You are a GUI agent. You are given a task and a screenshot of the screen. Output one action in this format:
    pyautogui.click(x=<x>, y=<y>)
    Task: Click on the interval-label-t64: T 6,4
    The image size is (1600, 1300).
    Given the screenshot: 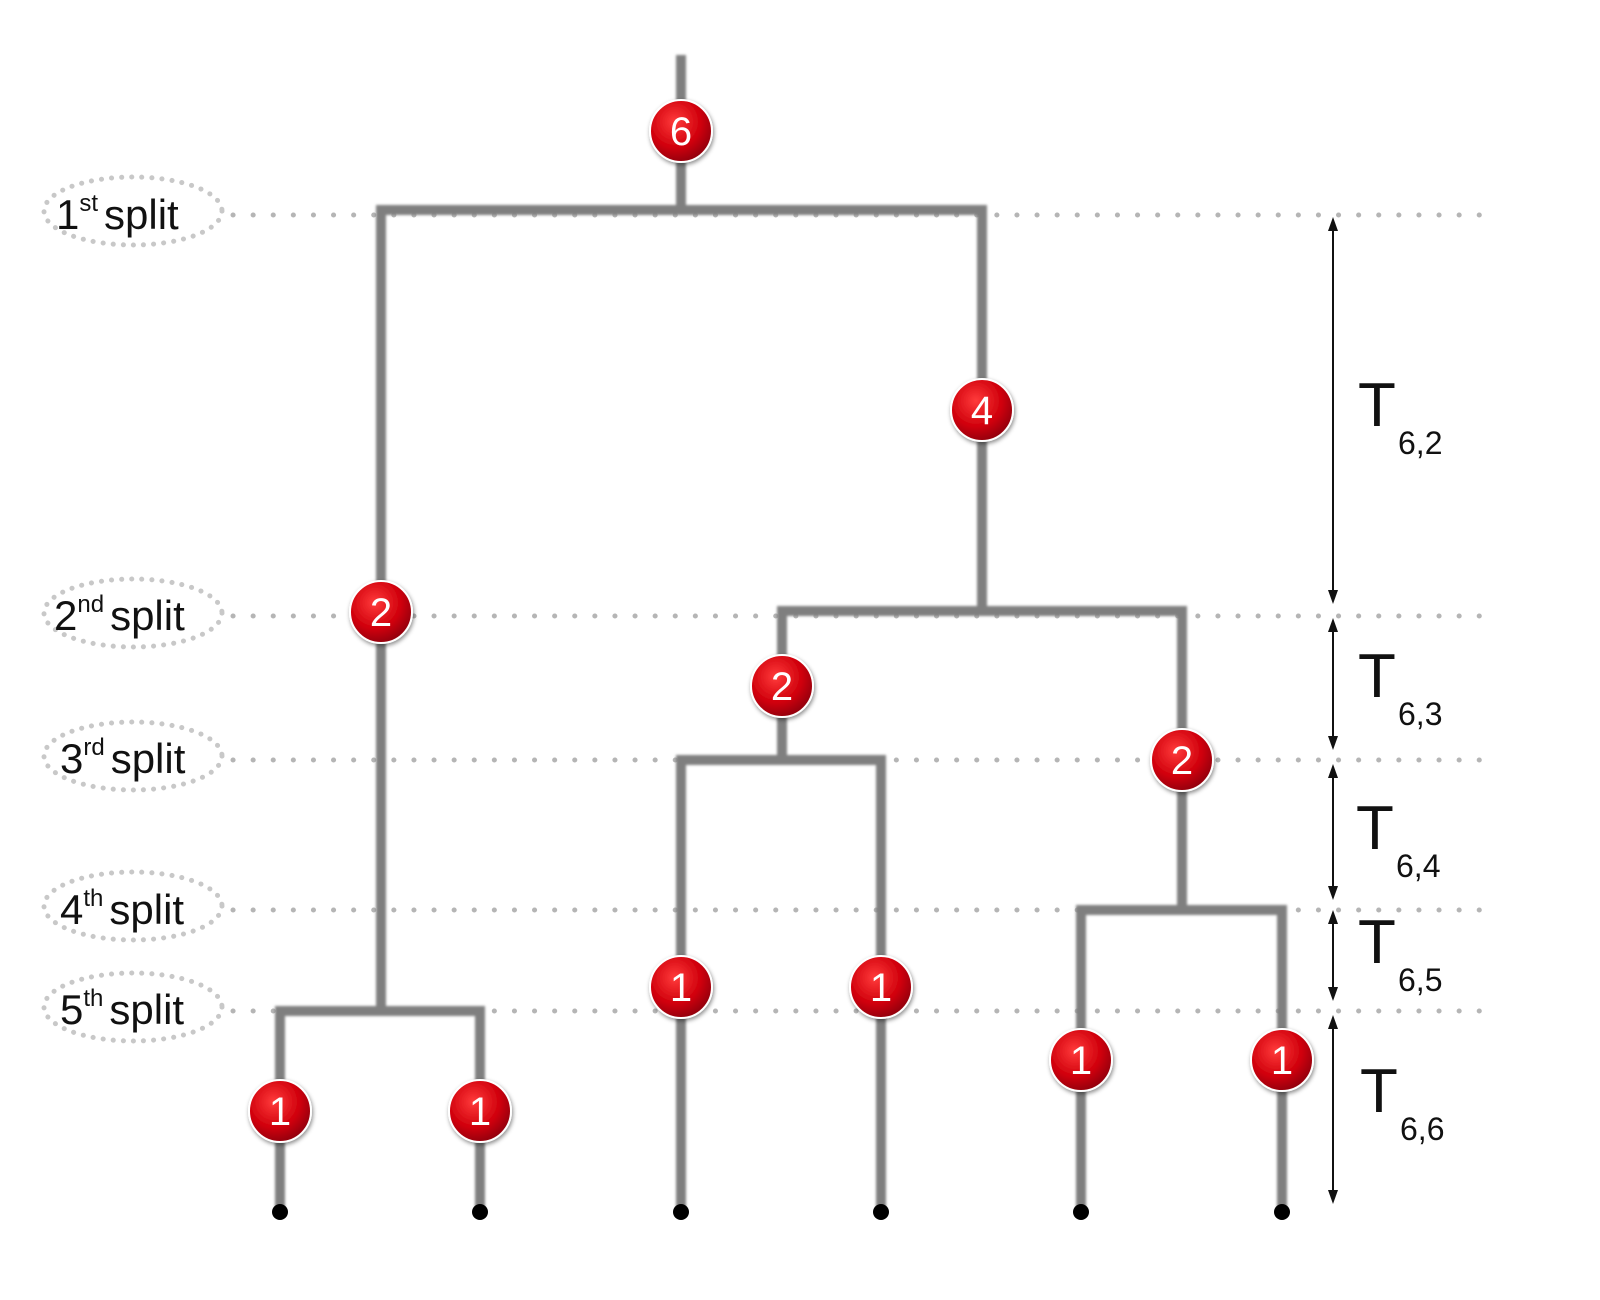 What is the action you would take?
    pyautogui.click(x=1398, y=839)
    